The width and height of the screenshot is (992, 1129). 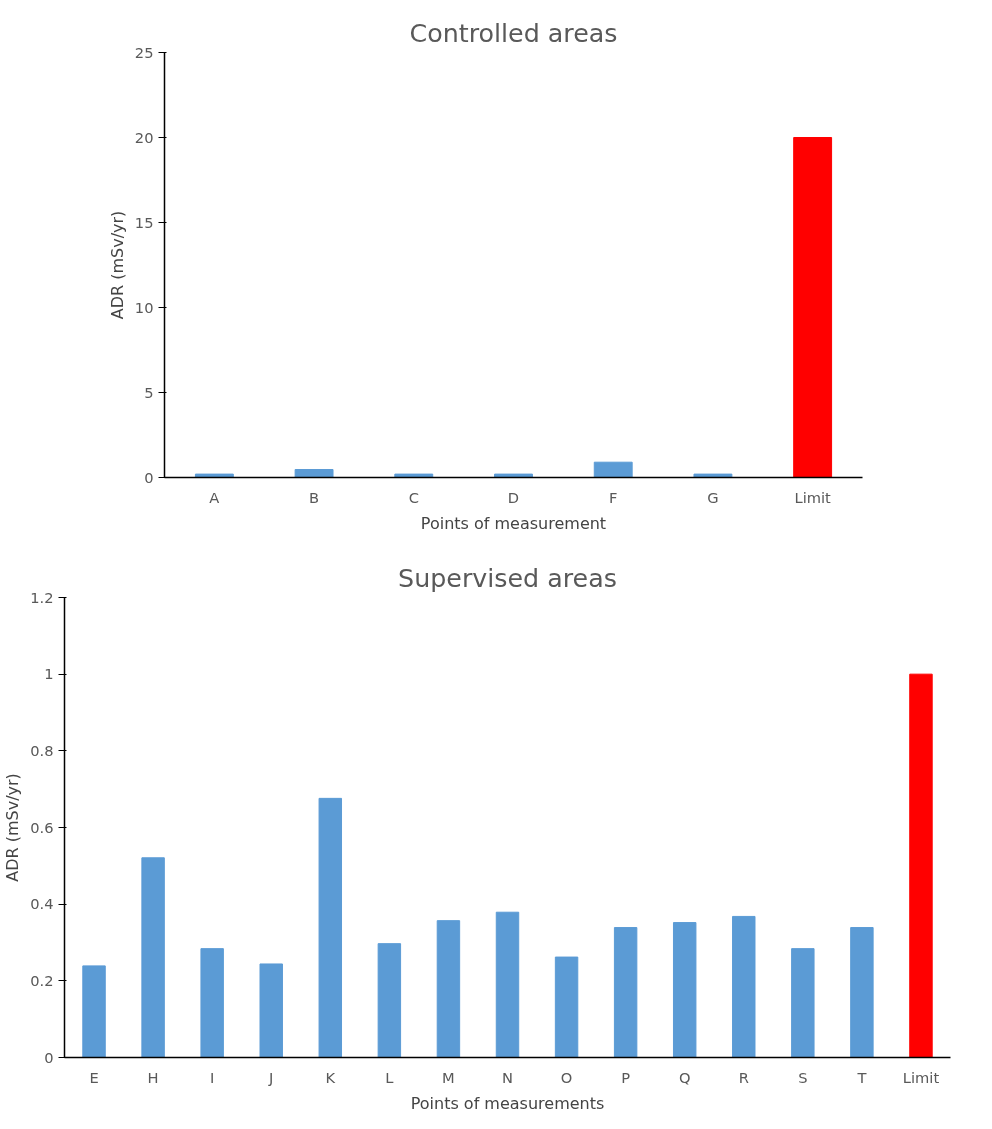 What do you see at coordinates (42, 597) in the screenshot?
I see `y-tick-label: 1.2` at bounding box center [42, 597].